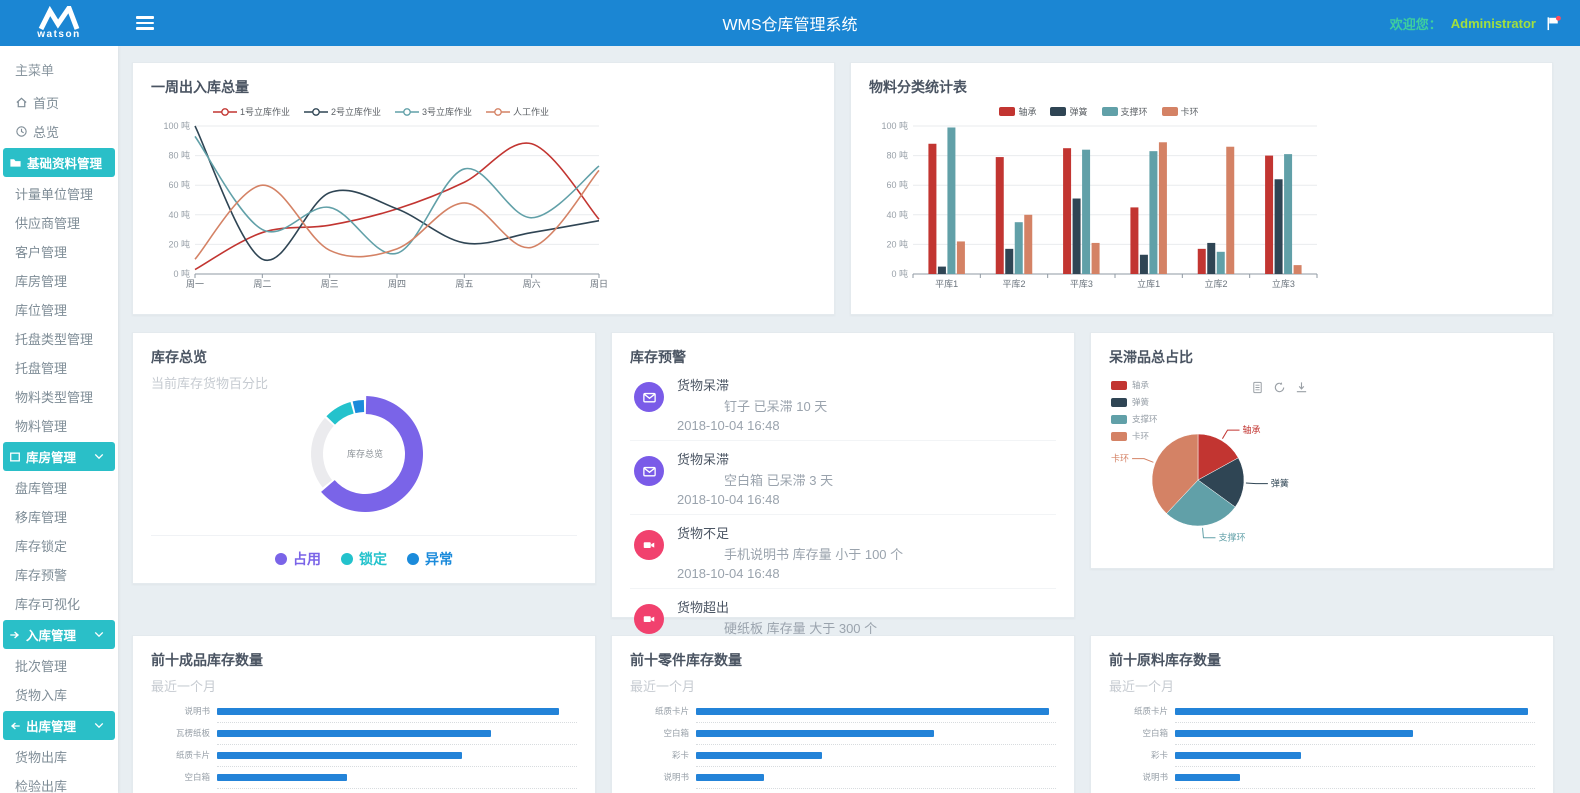 The image size is (1580, 793). Describe the element at coordinates (59, 694) in the screenshot. I see `sidebar-item-货物入库: 货物入库` at that location.